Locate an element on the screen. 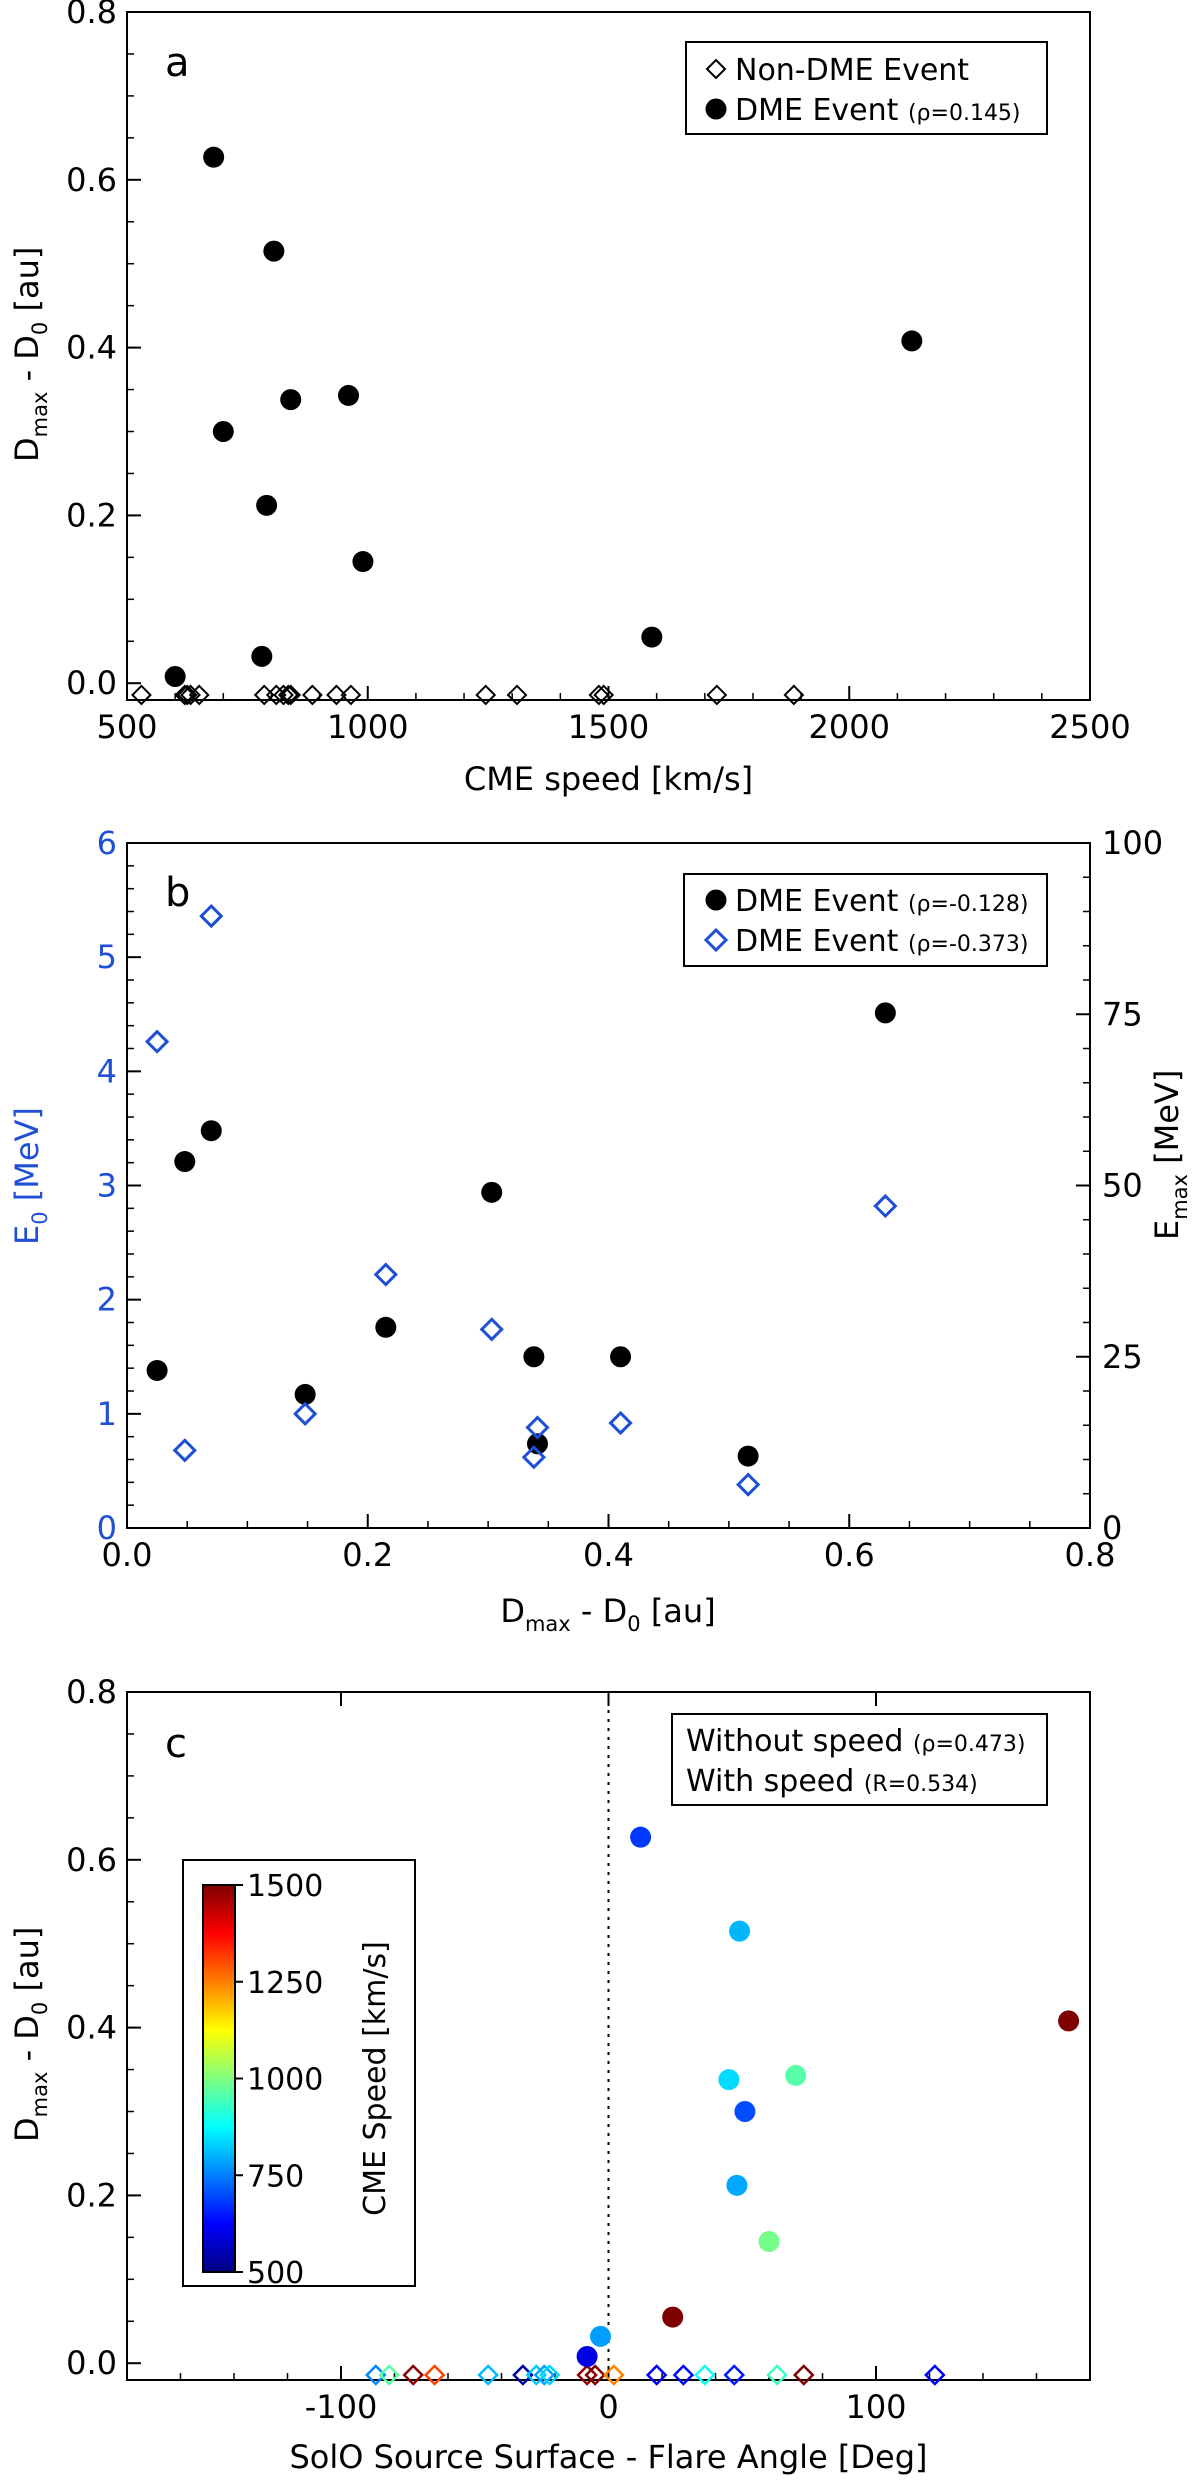  legend-name: DME Event is located at coordinates (821, 941).